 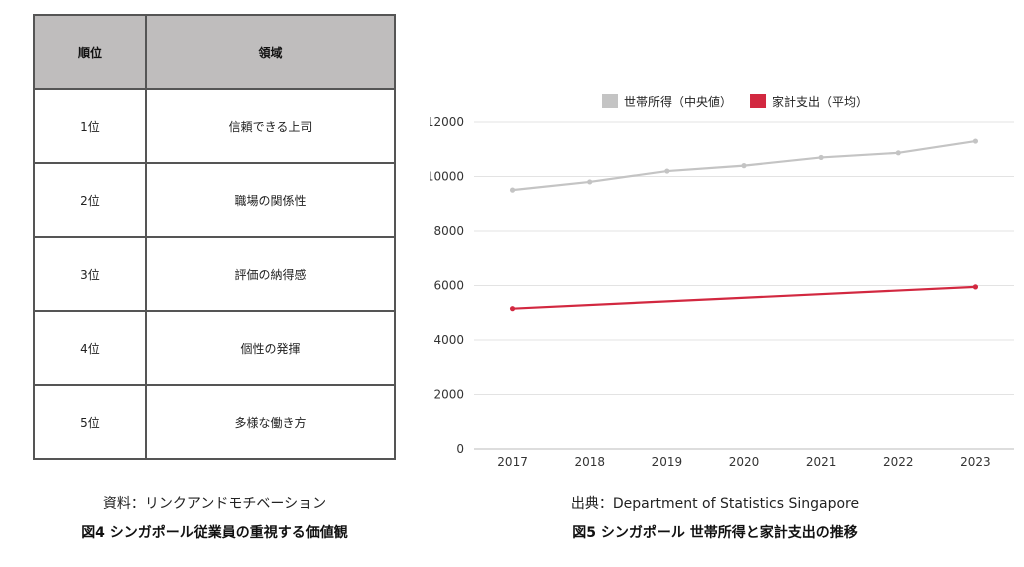 I want to click on header-area: 領域, so click(x=270, y=52).